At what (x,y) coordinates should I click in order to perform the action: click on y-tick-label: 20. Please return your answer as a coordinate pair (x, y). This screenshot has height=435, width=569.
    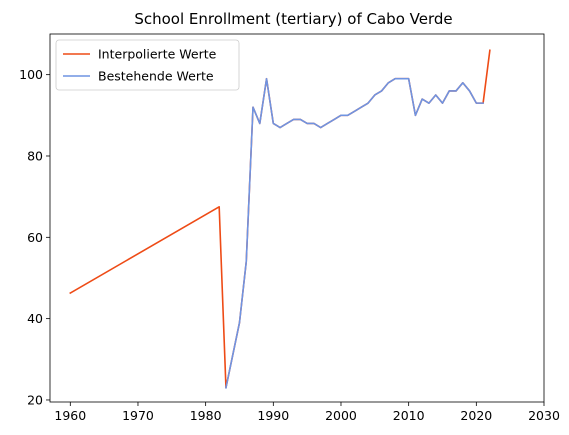
    Looking at the image, I should click on (35, 399).